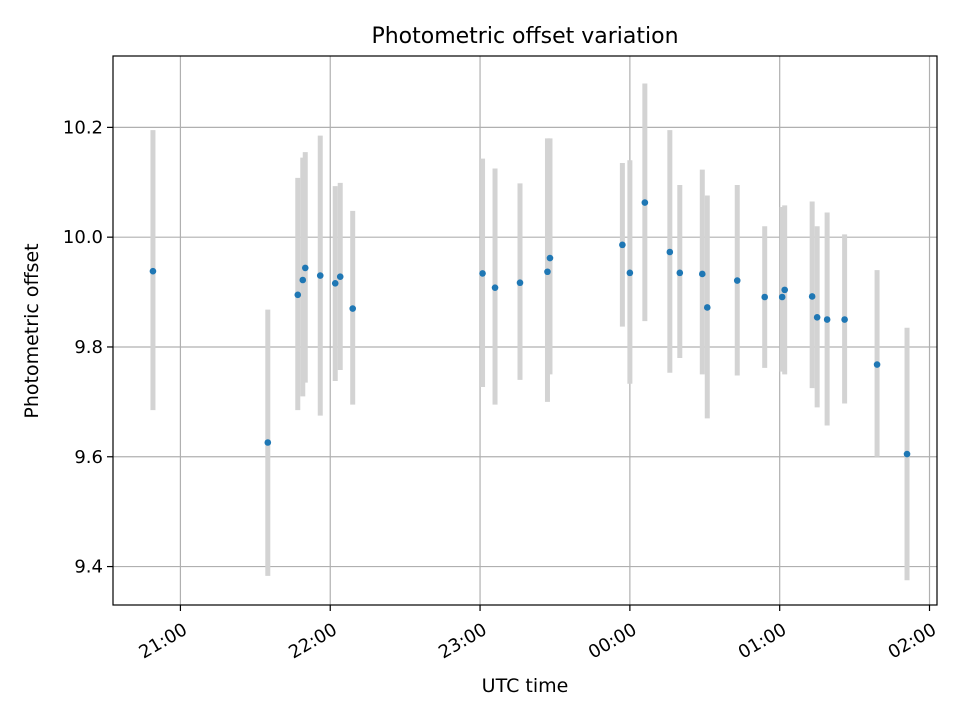 This screenshot has height=720, width=960. What do you see at coordinates (88, 567) in the screenshot?
I see `y-tick-label: 9.4` at bounding box center [88, 567].